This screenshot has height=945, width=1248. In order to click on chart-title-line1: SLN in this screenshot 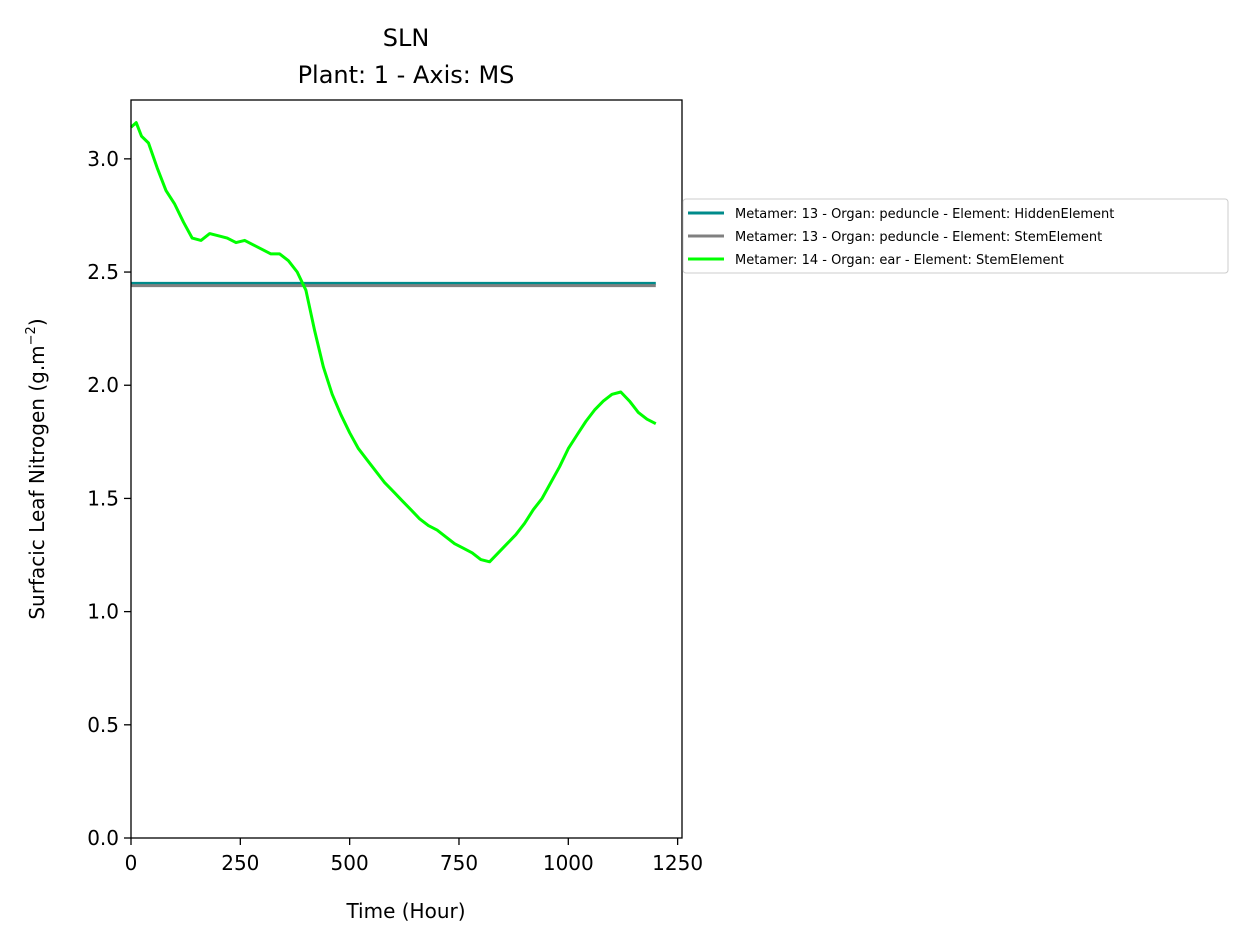, I will do `click(406, 38)`.